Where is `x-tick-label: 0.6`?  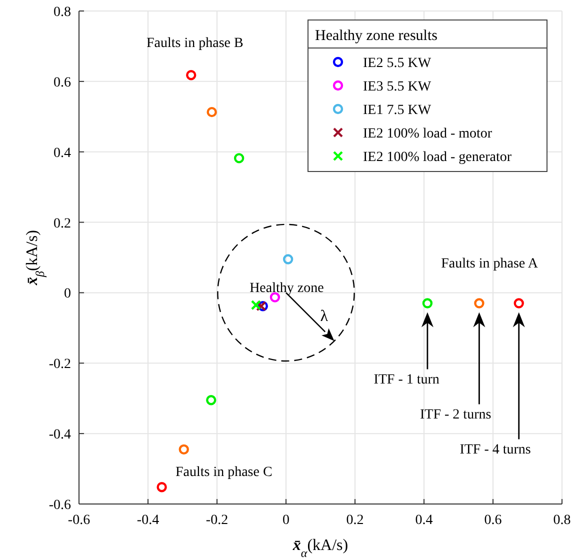 x-tick-label: 0.6 is located at coordinates (493, 520).